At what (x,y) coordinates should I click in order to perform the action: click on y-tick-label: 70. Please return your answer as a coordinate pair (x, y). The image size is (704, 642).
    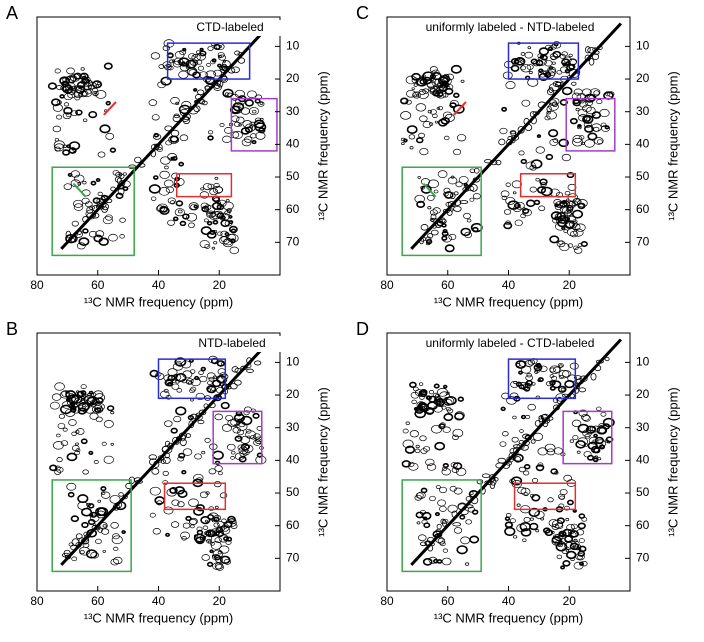
    Looking at the image, I should click on (293, 242).